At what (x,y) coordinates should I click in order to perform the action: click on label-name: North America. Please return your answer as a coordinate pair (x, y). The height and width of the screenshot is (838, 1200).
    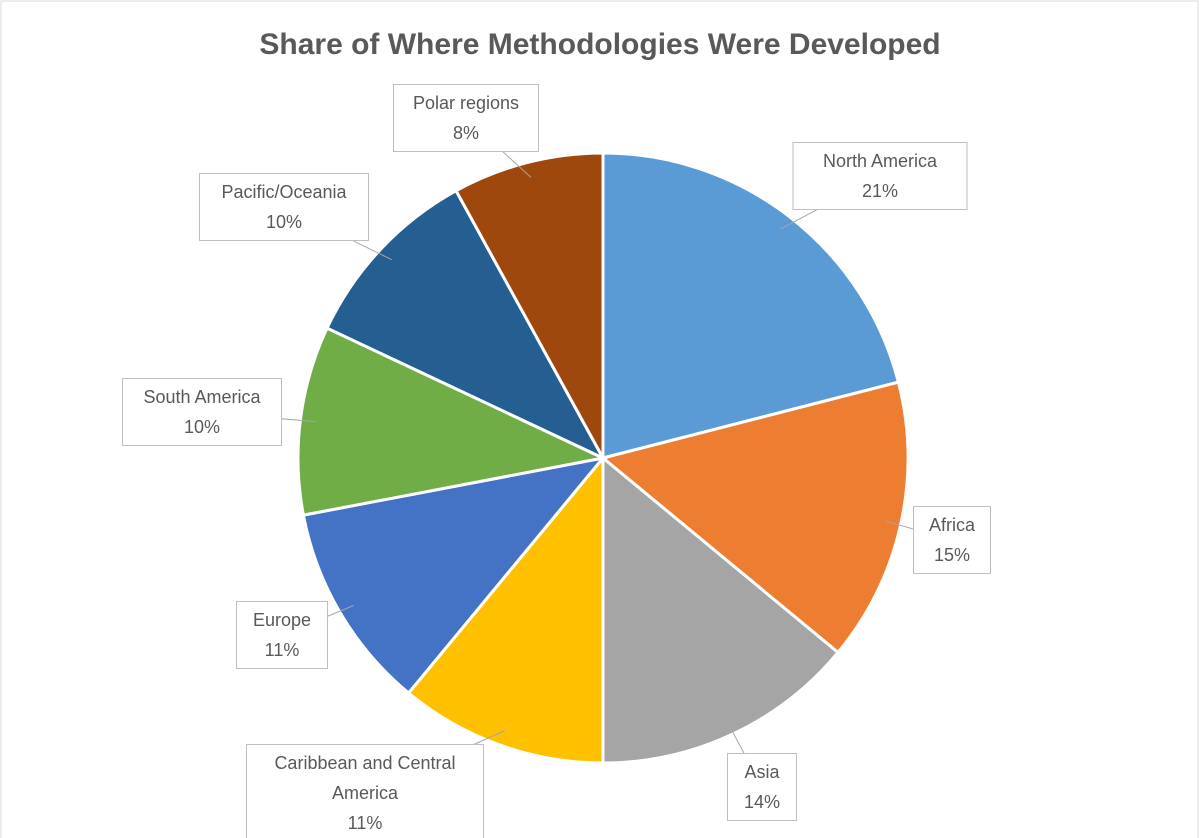
    Looking at the image, I should click on (880, 161).